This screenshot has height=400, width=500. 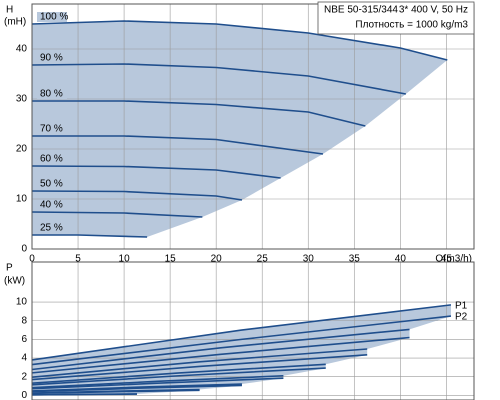 What do you see at coordinates (9, 10) in the screenshot?
I see `y-axis-label: H` at bounding box center [9, 10].